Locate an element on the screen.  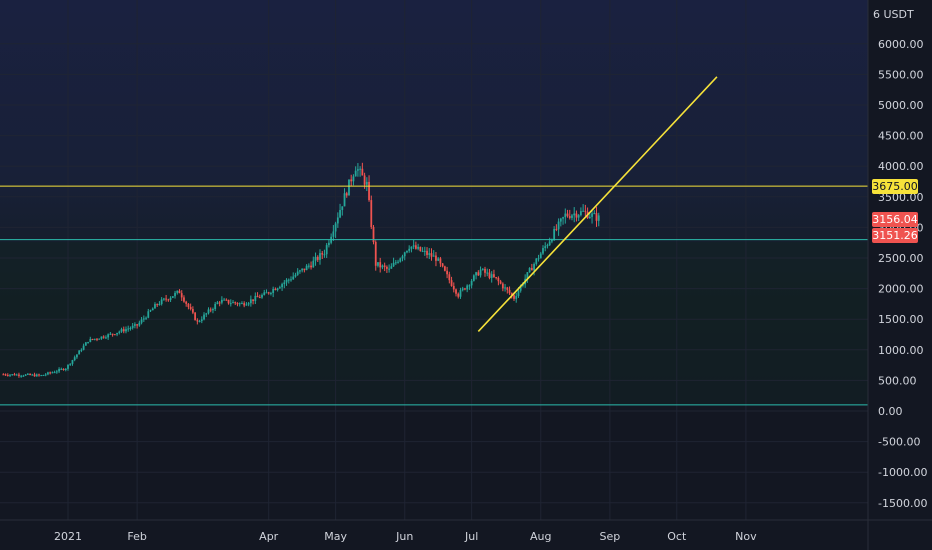
currency-unit-label: 6 USDT is located at coordinates (893, 14).